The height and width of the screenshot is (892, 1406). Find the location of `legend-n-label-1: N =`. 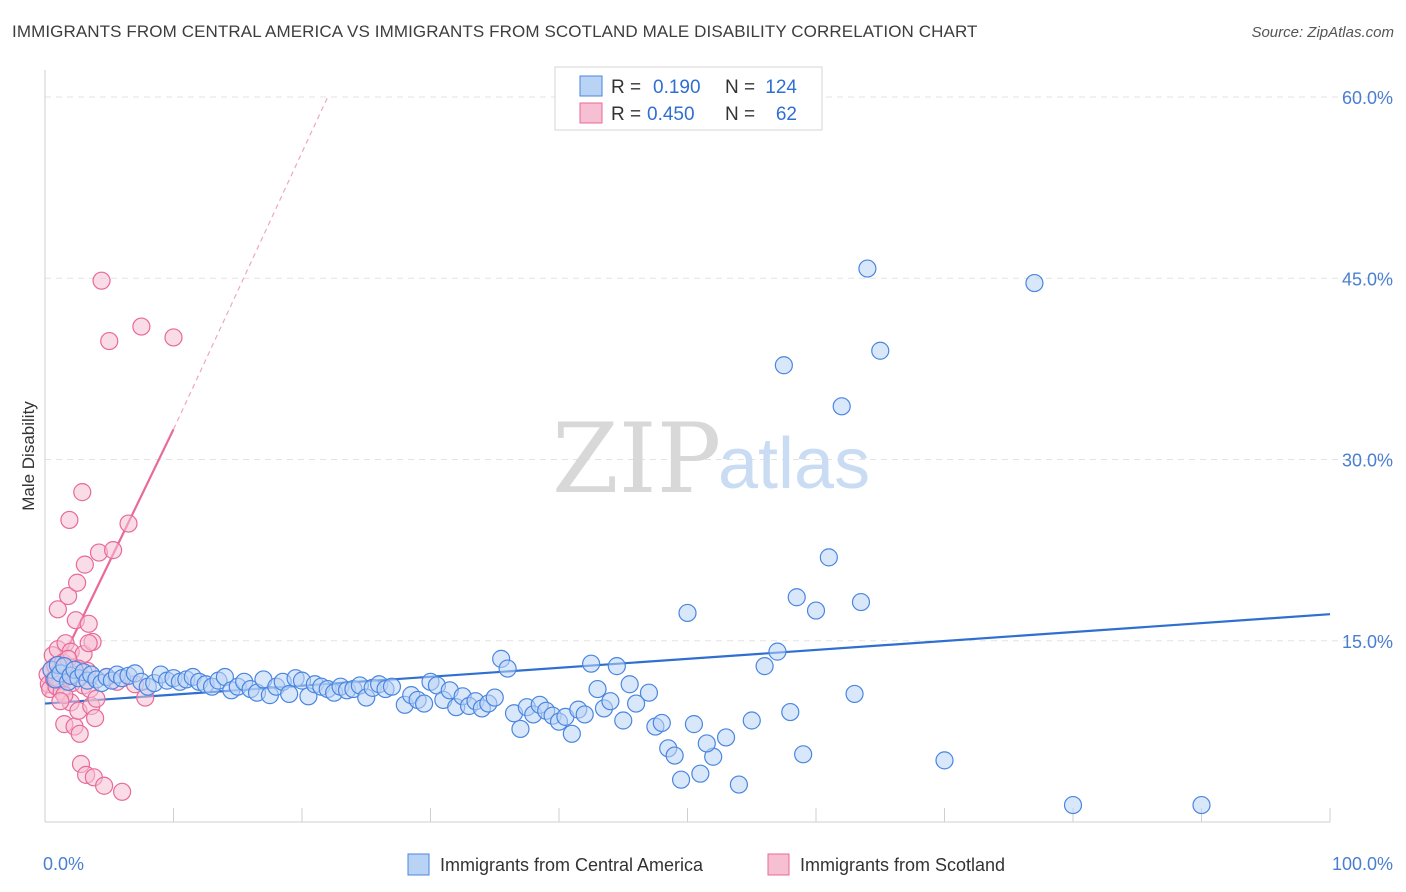

legend-n-label-1: N = is located at coordinates (740, 87).